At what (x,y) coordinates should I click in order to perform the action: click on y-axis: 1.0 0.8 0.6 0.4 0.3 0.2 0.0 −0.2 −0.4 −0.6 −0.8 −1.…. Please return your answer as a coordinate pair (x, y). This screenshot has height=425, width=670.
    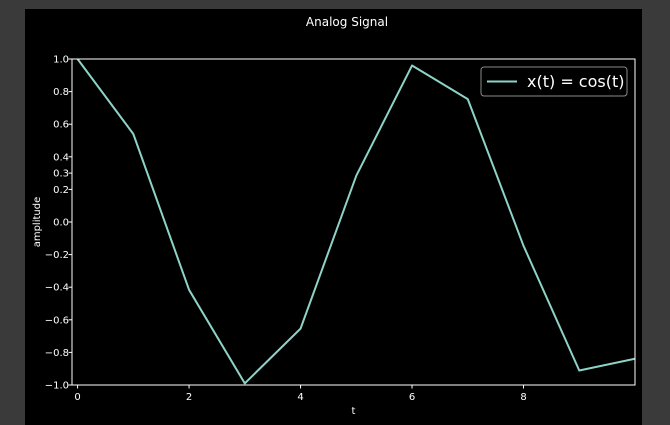
    Looking at the image, I should click on (58, 223).